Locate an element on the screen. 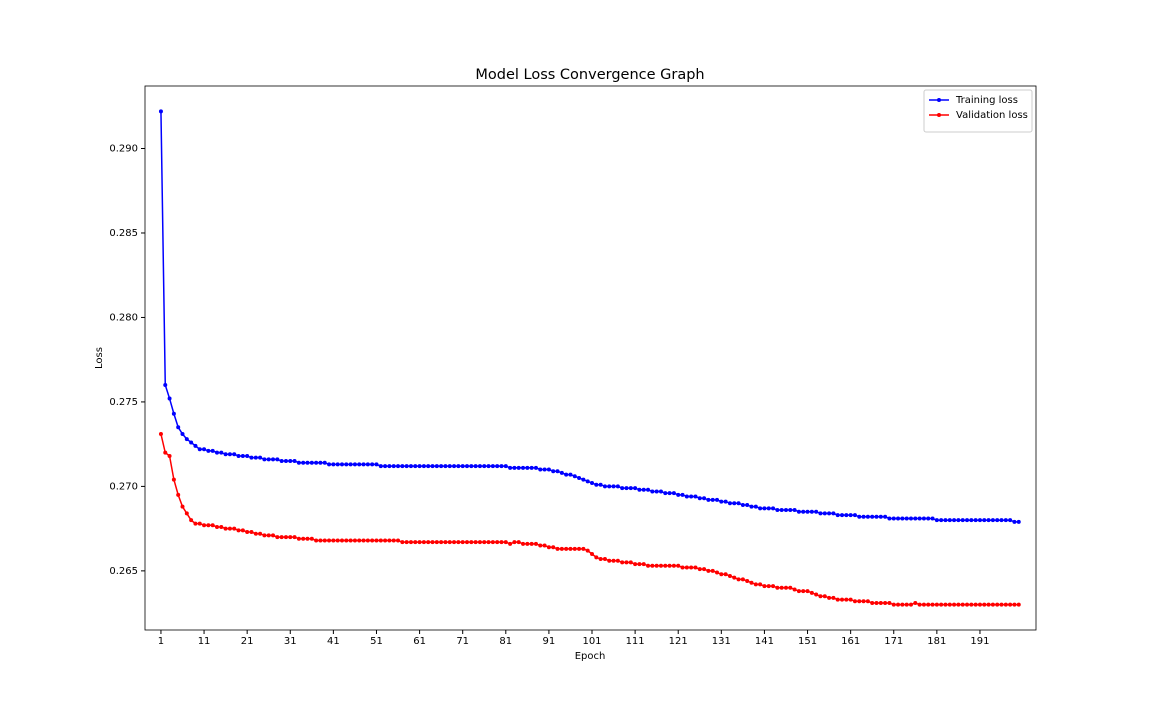 The image size is (1152, 720). x-tick-label: 171 is located at coordinates (893, 641).